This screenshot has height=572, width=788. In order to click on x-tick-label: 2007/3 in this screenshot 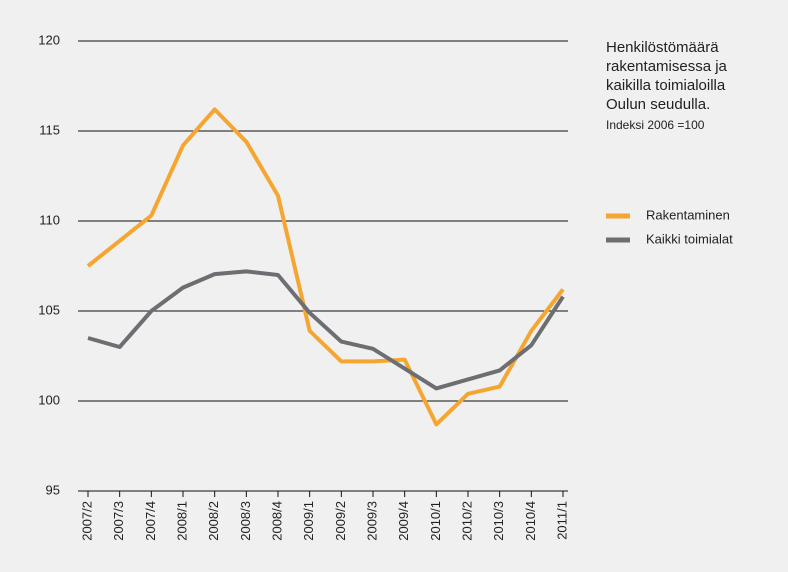, I will do `click(118, 521)`.